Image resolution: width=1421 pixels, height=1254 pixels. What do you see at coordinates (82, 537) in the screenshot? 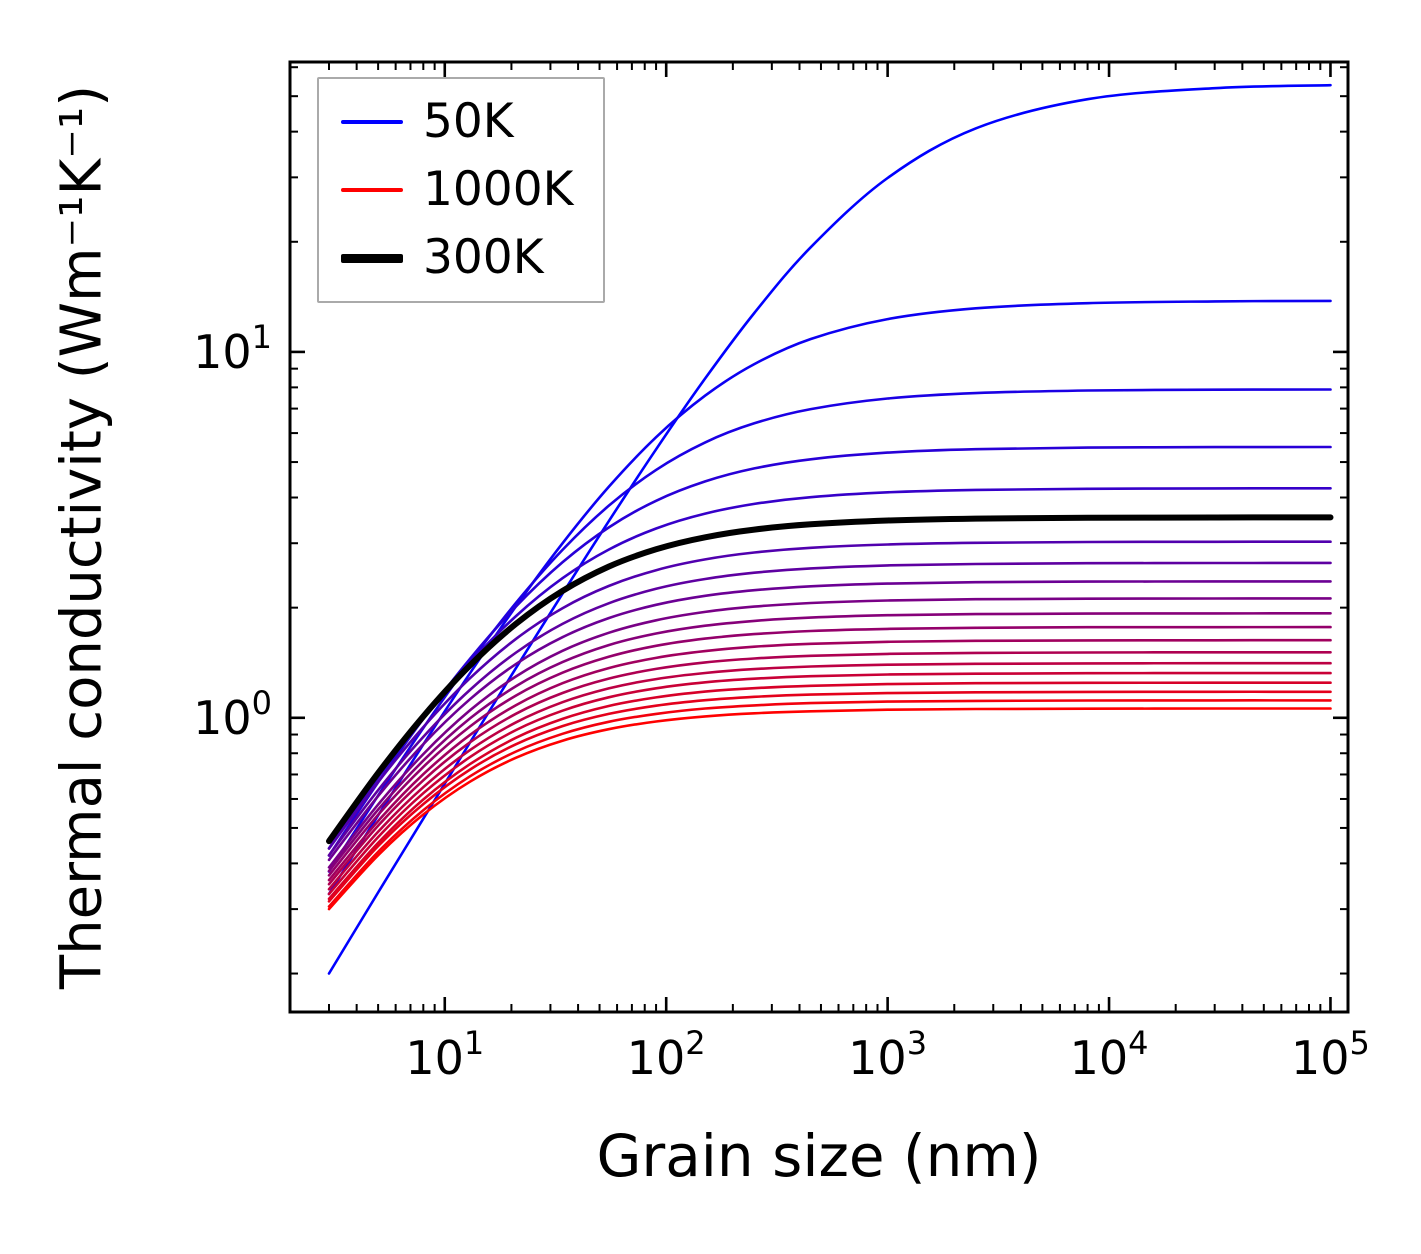
I see `y-axis-label: Thermal conductivity (Wm⁻¹K⁻¹)` at bounding box center [82, 537].